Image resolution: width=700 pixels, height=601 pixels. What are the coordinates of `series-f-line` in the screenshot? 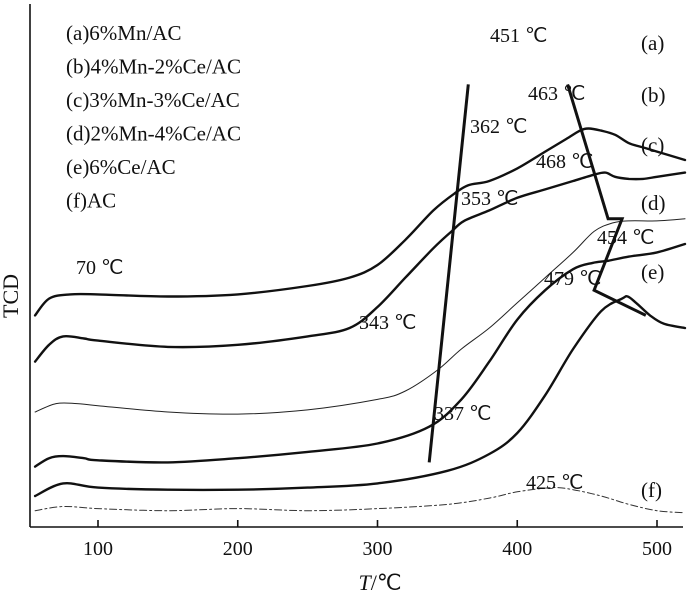 It's located at (360, 500).